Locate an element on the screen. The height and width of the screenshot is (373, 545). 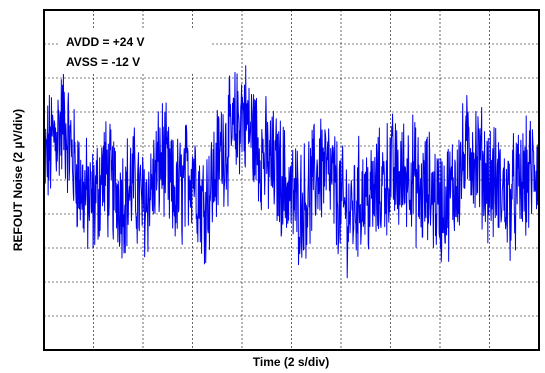
annotation-avss: AVSS = -12 V is located at coordinates (103, 62).